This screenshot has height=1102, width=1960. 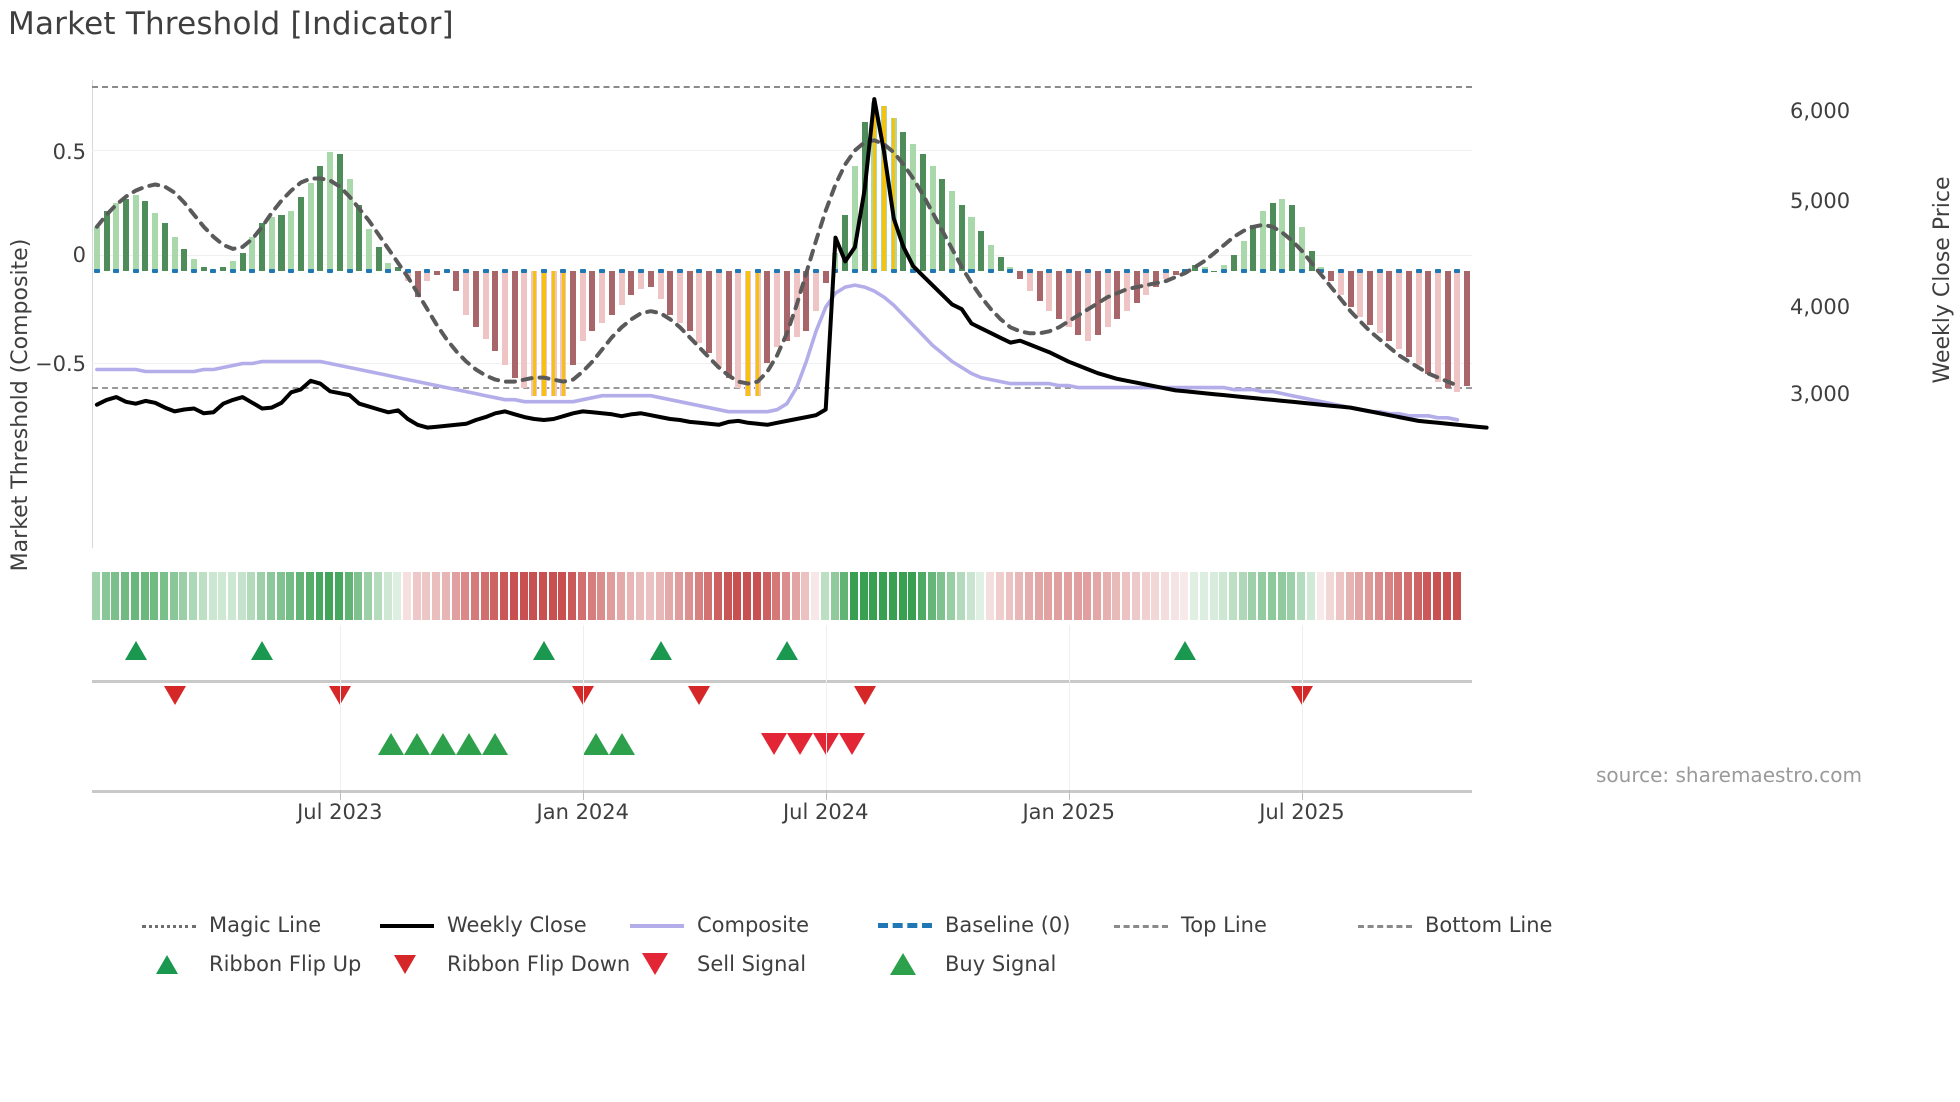 What do you see at coordinates (483, 924) in the screenshot?
I see `legend-item: Weekly Close` at bounding box center [483, 924].